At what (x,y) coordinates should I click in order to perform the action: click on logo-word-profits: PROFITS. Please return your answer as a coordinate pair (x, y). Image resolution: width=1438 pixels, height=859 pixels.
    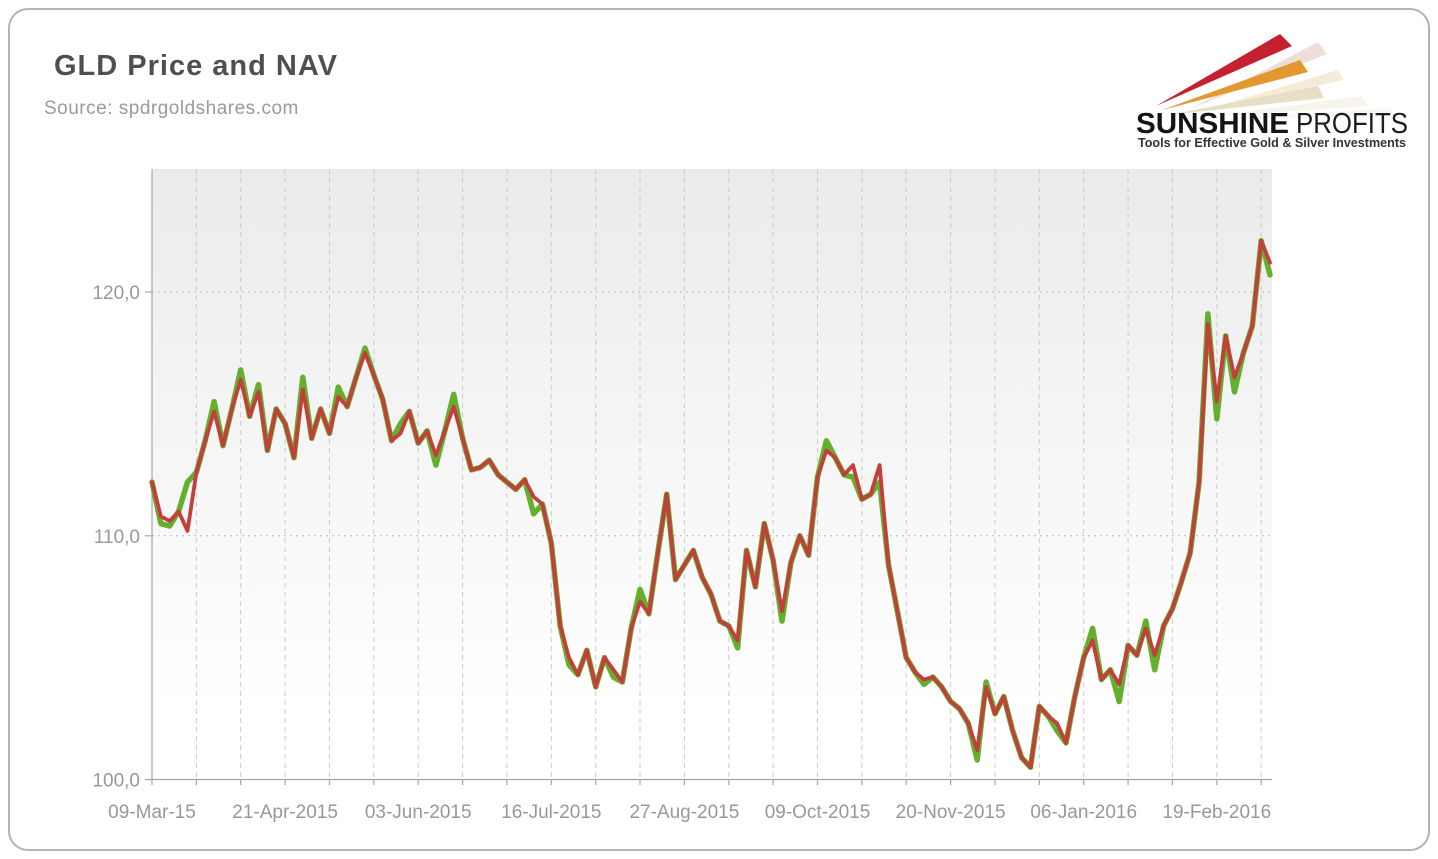
    Looking at the image, I should click on (1352, 124).